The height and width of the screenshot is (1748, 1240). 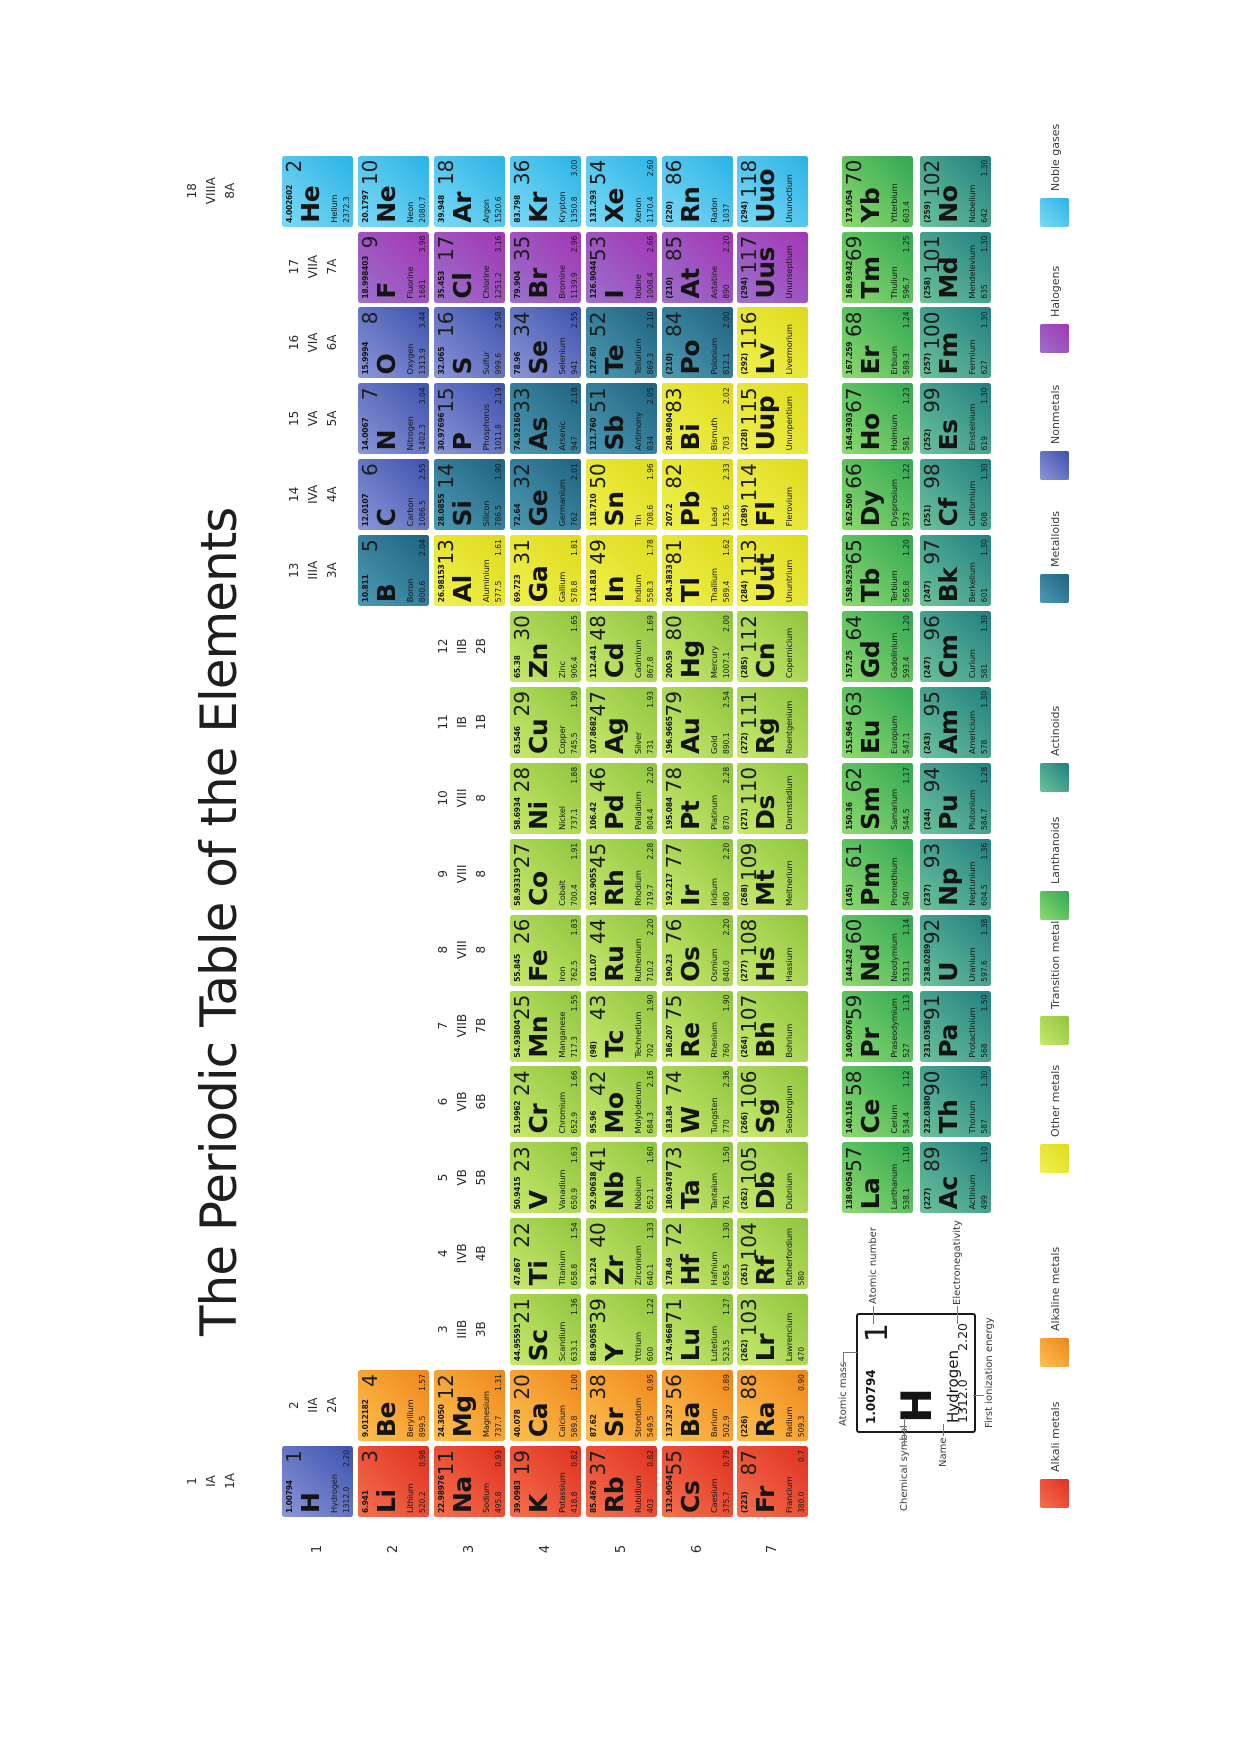 I want to click on ionization-energy: 581, so click(x=906, y=443).